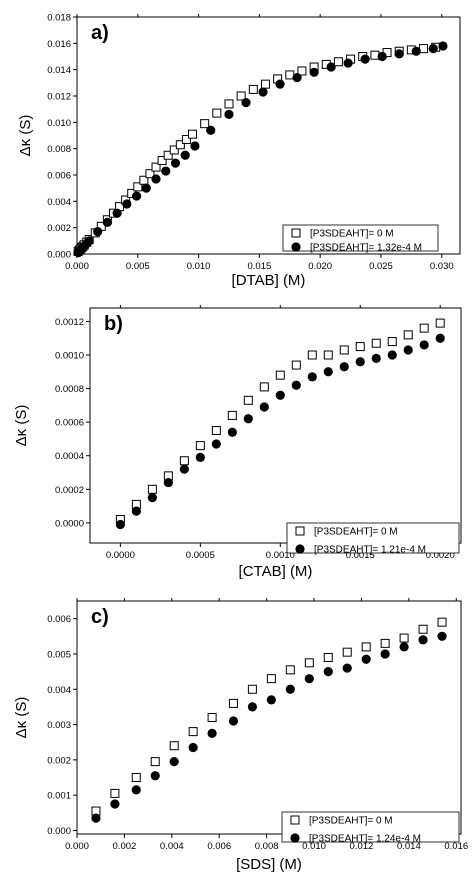  What do you see at coordinates (59, 202) in the screenshot?
I see `chart-1-y-tick-label: 0.004` at bounding box center [59, 202].